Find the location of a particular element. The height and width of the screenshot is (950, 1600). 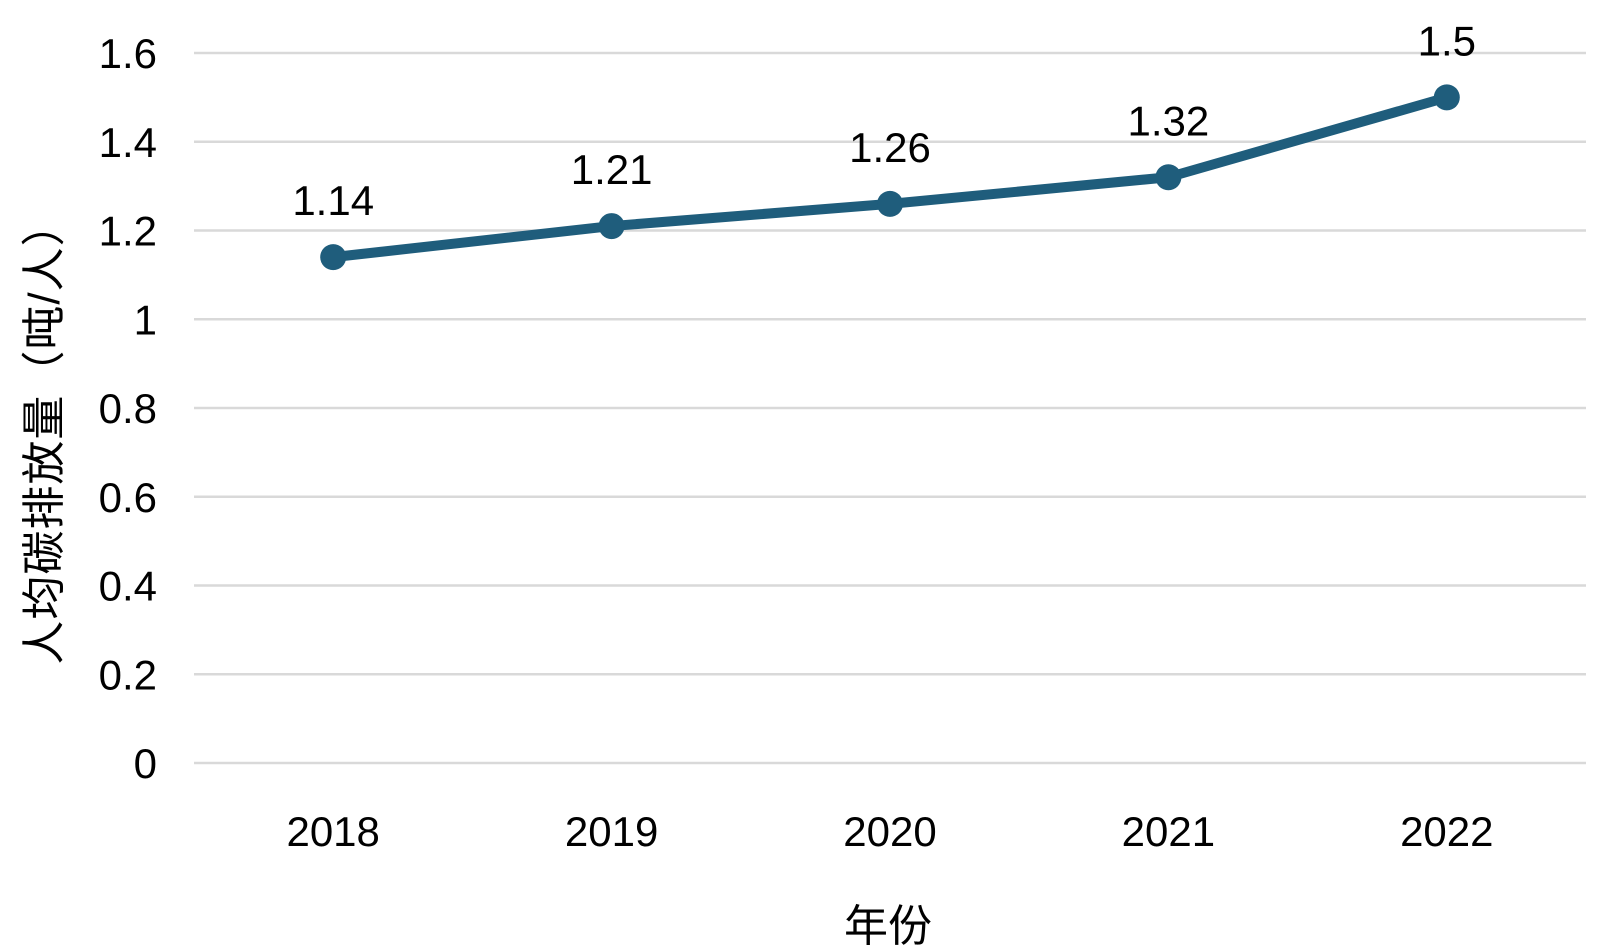

data-point-label: 1.26 is located at coordinates (890, 147).